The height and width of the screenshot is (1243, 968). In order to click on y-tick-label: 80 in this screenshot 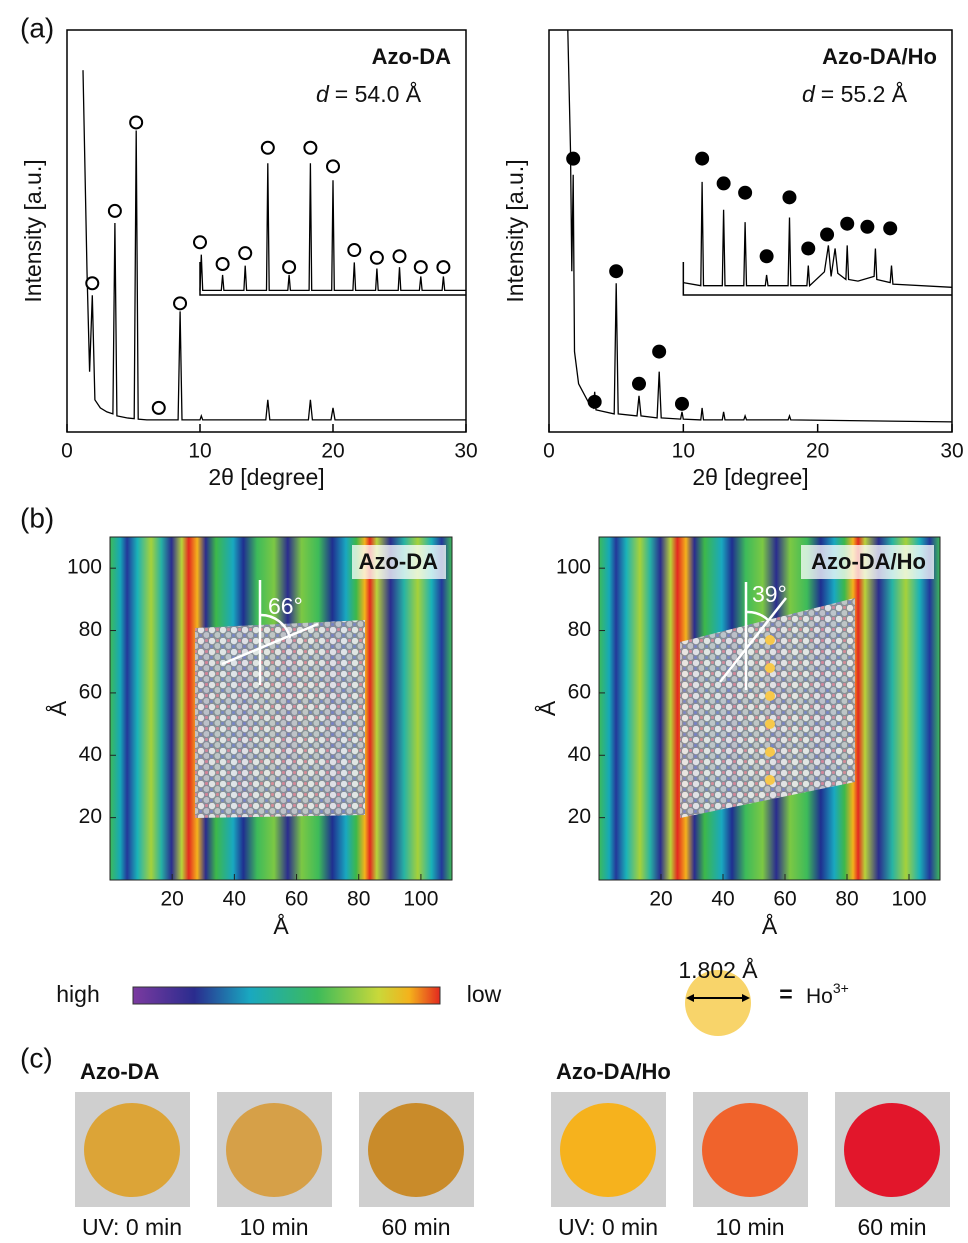, I will do `click(90, 629)`.